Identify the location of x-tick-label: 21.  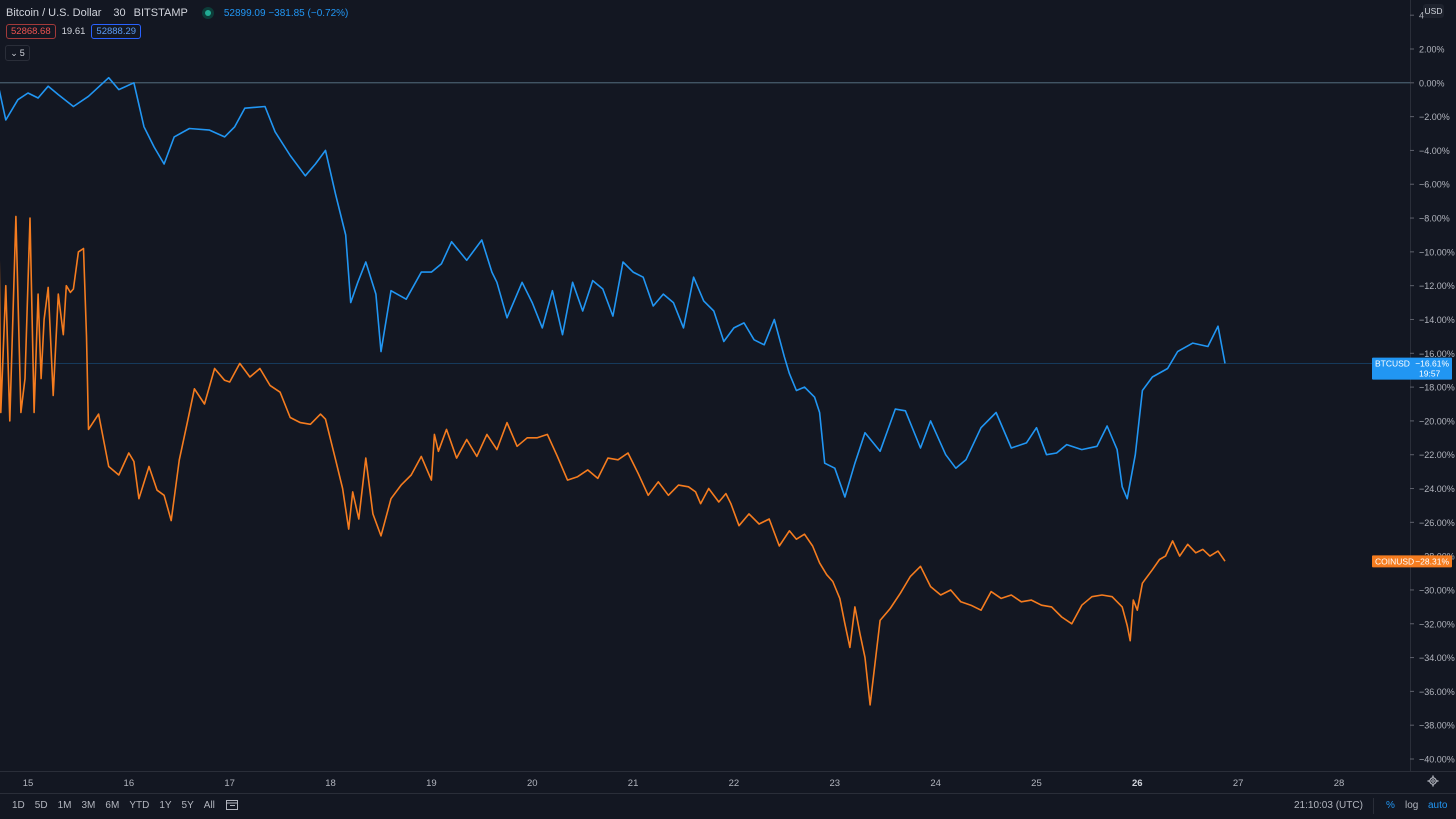
(633, 783).